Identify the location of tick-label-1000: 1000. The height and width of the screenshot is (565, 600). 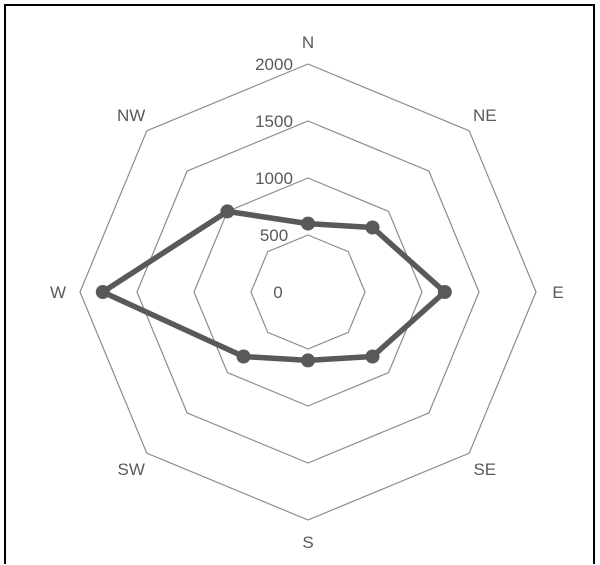
(274, 178).